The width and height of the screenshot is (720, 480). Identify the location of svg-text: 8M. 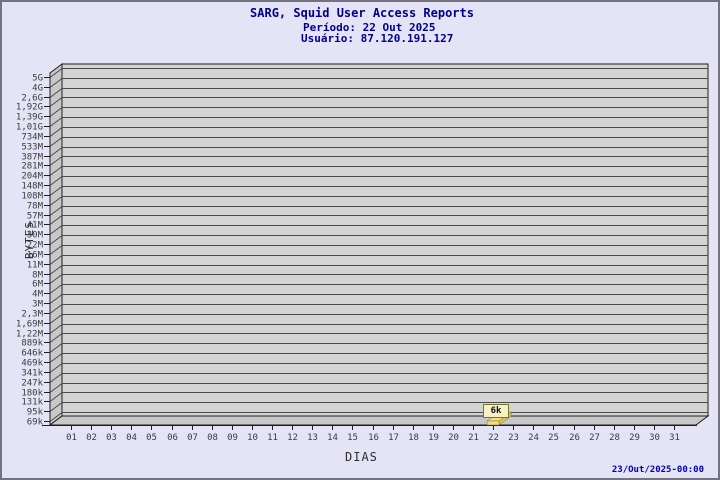
(37, 276).